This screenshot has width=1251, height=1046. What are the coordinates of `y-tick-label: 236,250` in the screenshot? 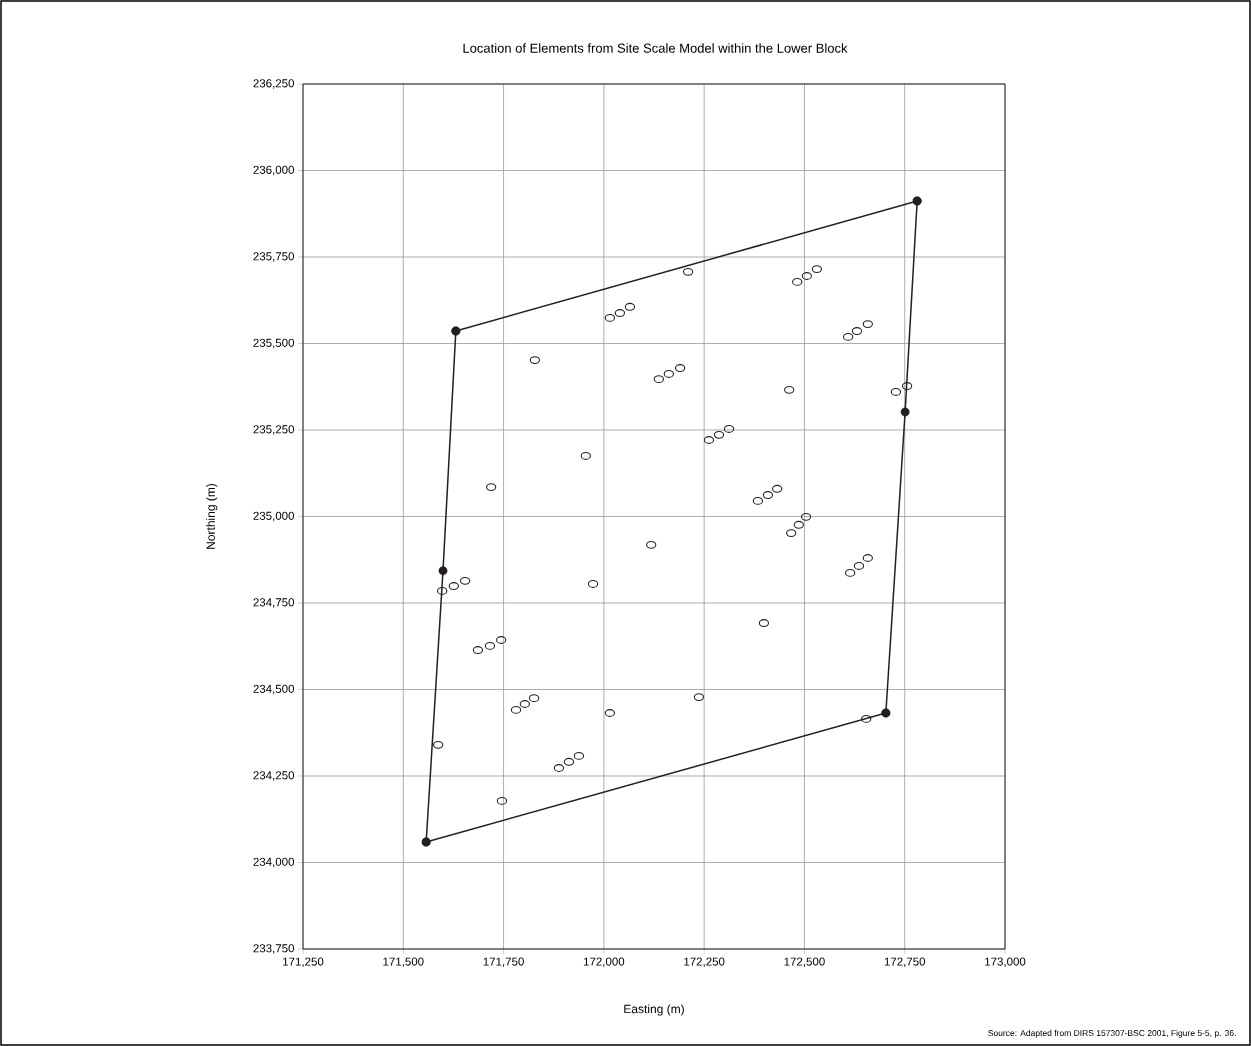 It's located at (274, 84).